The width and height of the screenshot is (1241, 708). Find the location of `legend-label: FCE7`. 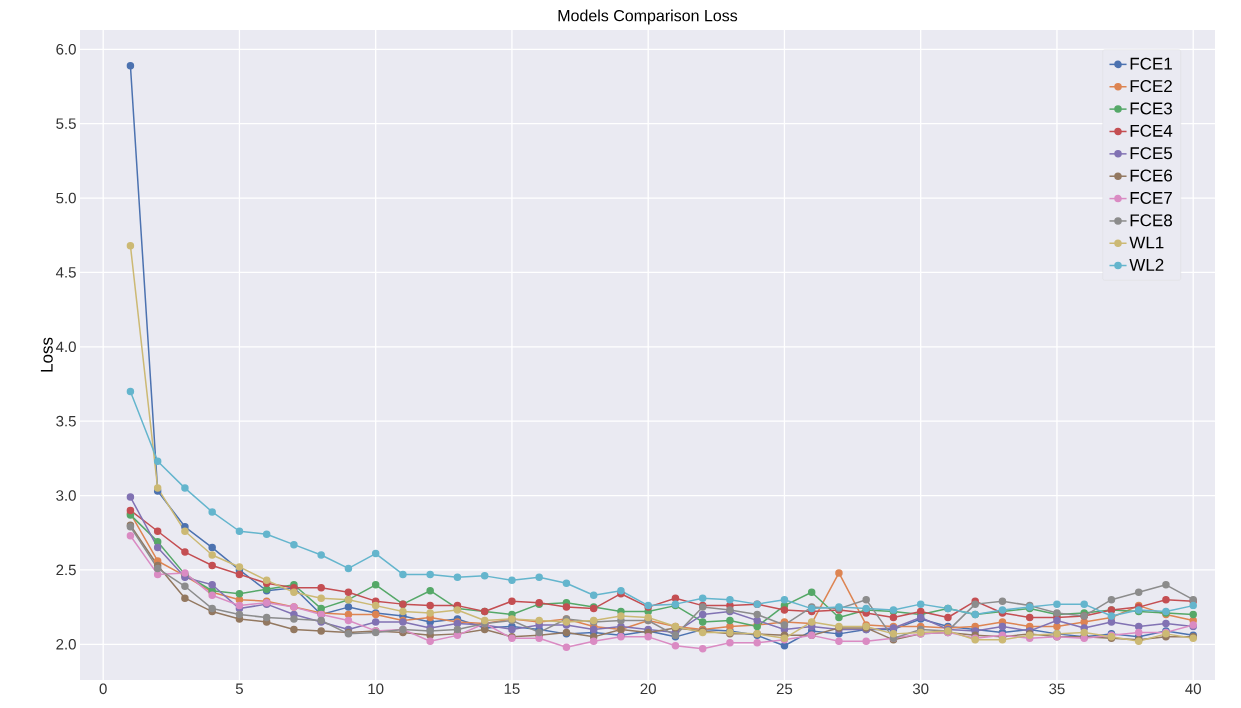

legend-label: FCE7 is located at coordinates (1151, 197).